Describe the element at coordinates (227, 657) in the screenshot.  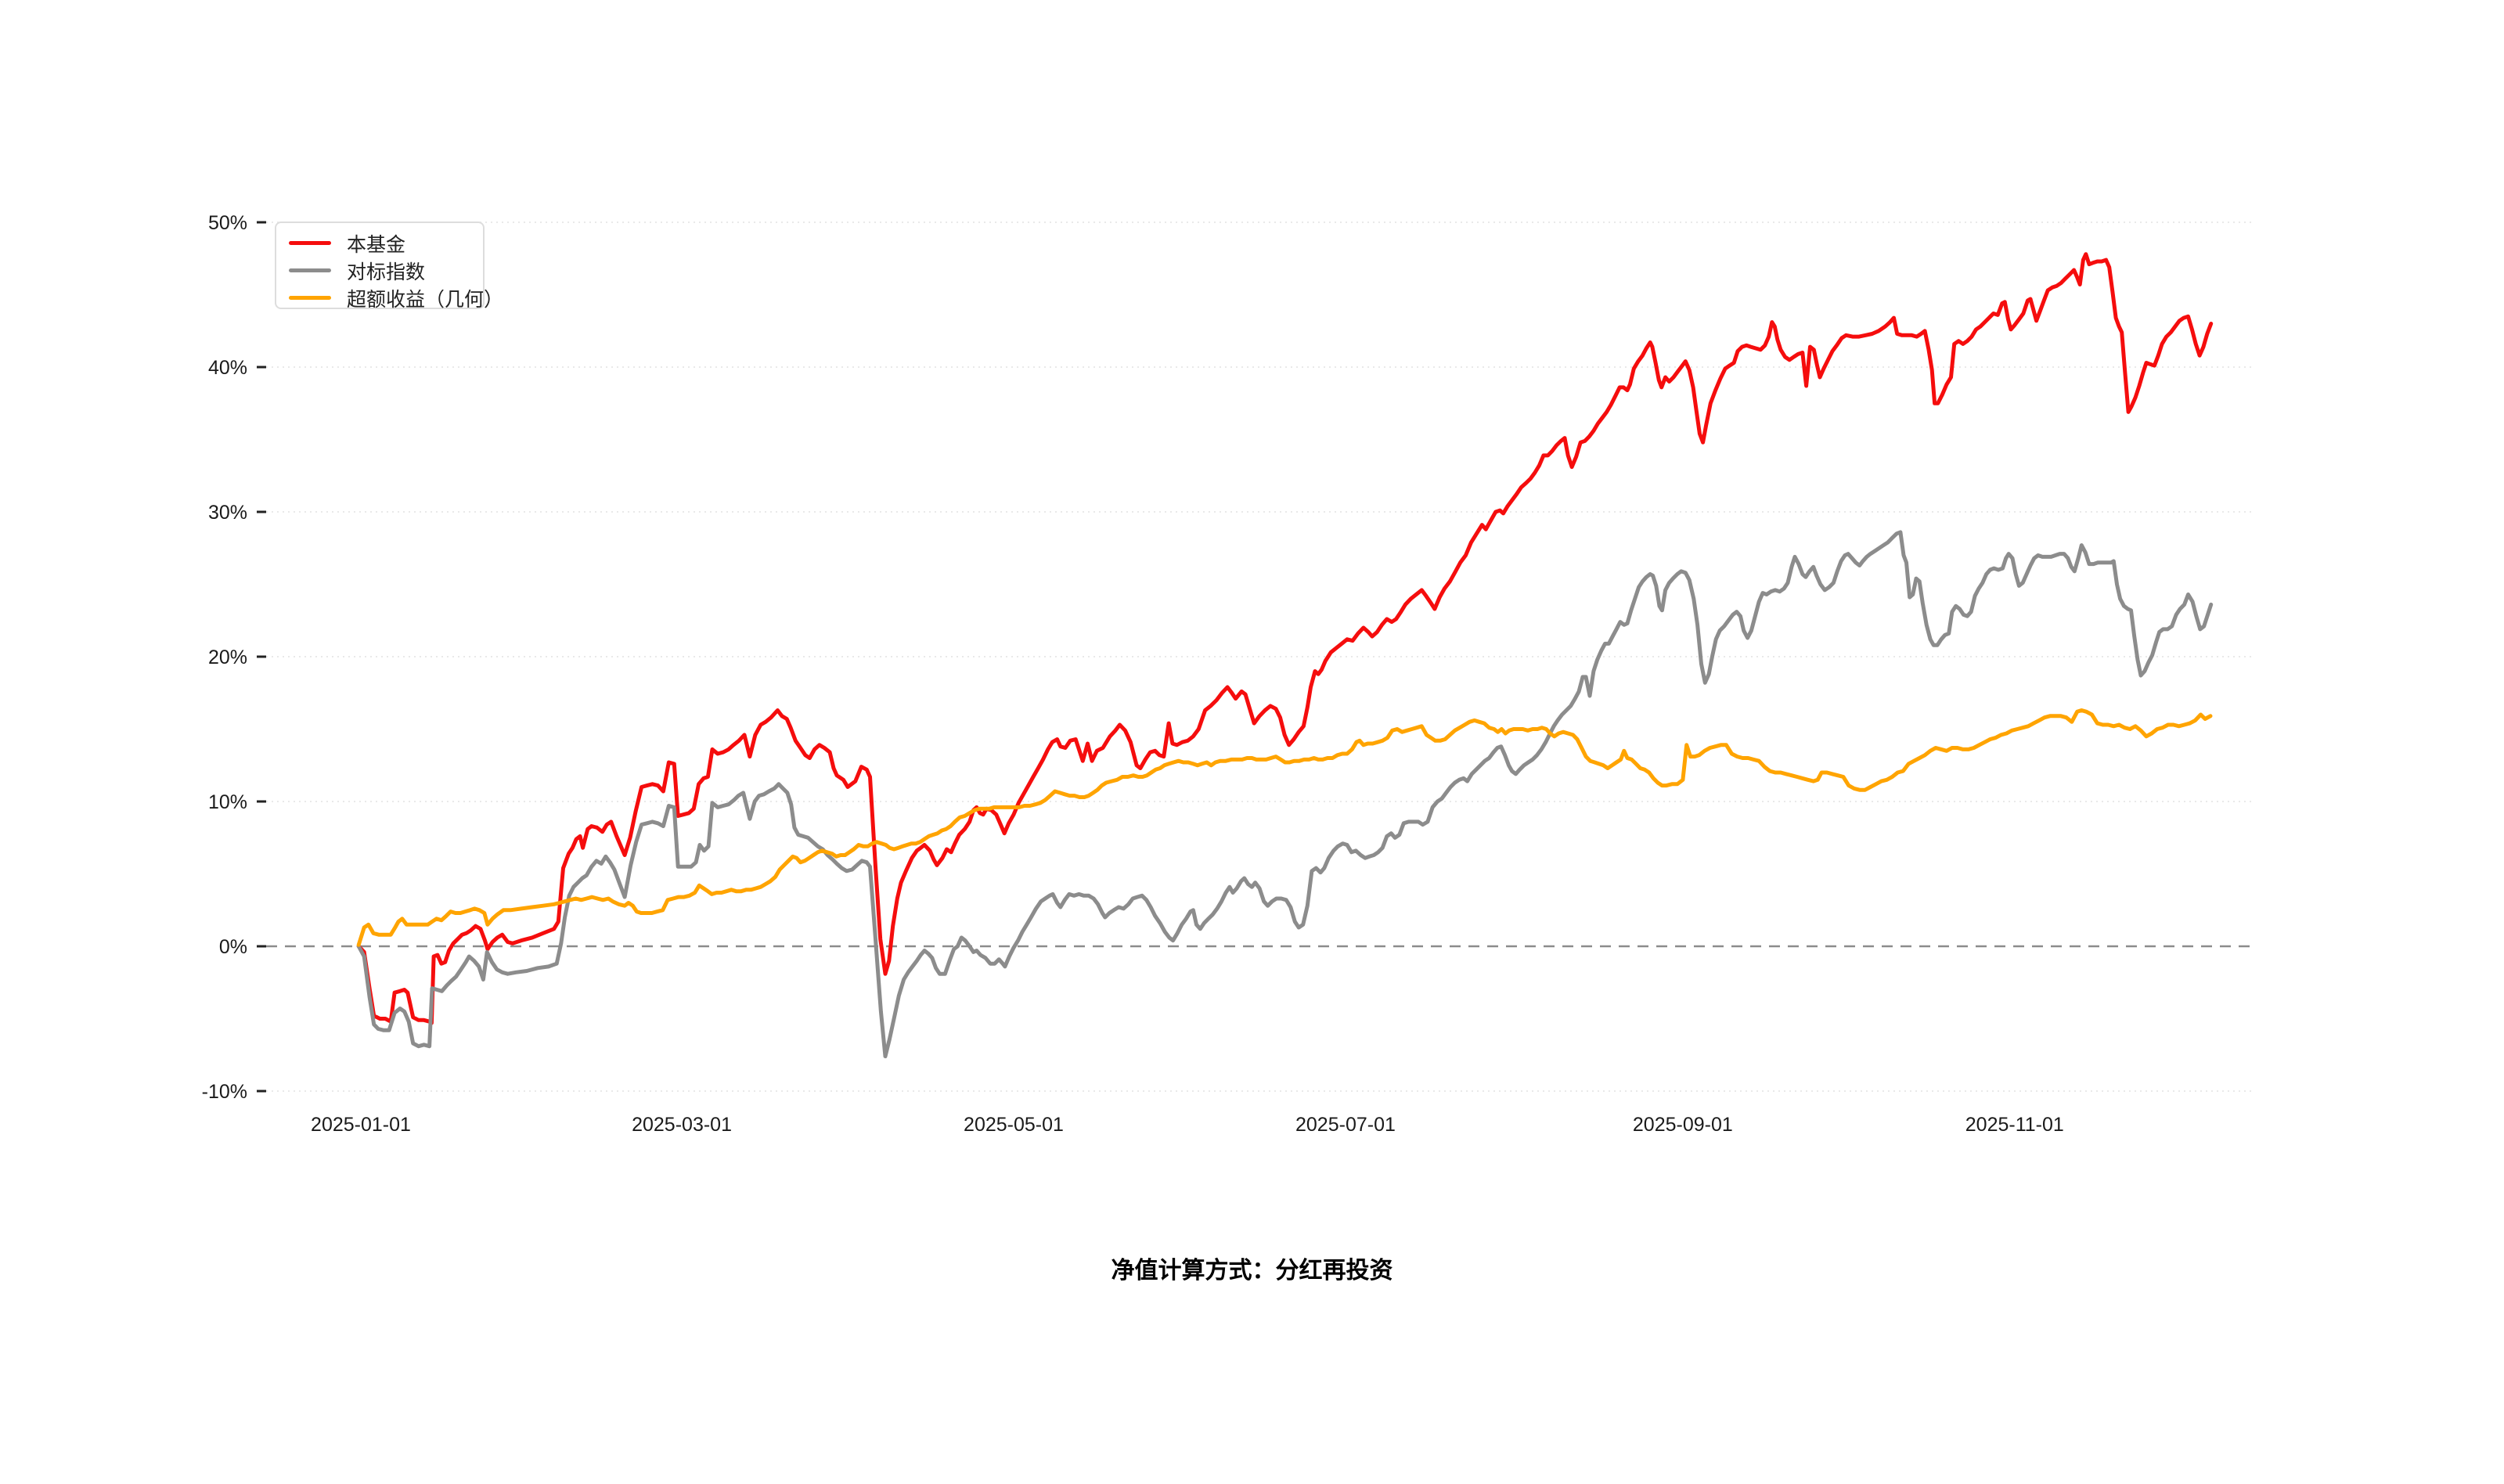
I see `y-axis-label: 20%` at that location.